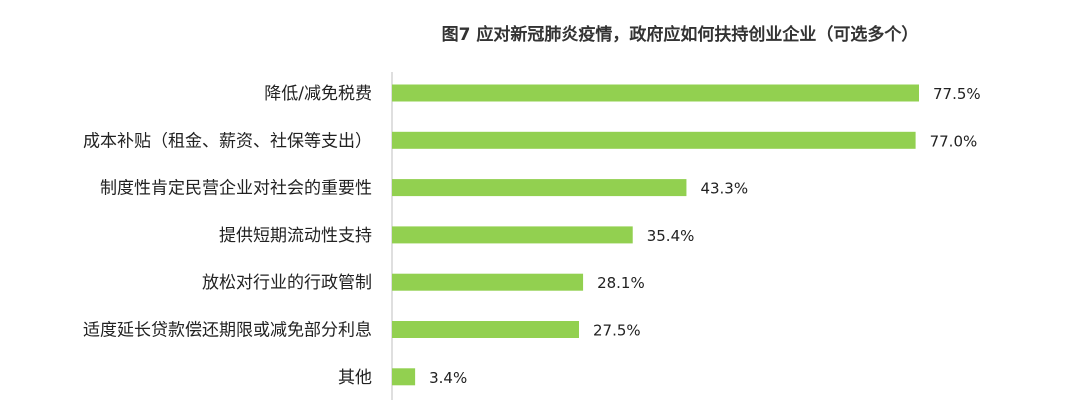 The image size is (1080, 420). I want to click on bar-row: 适度延长贷款偿还期限或减免部分利息 27.5%, so click(362, 331).